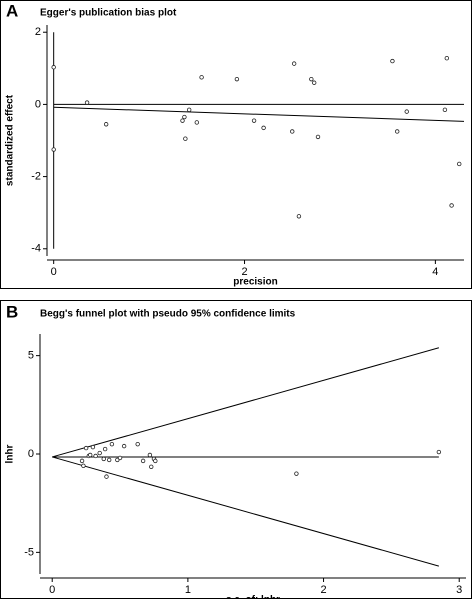  I want to click on panel-label: B, so click(12, 311).